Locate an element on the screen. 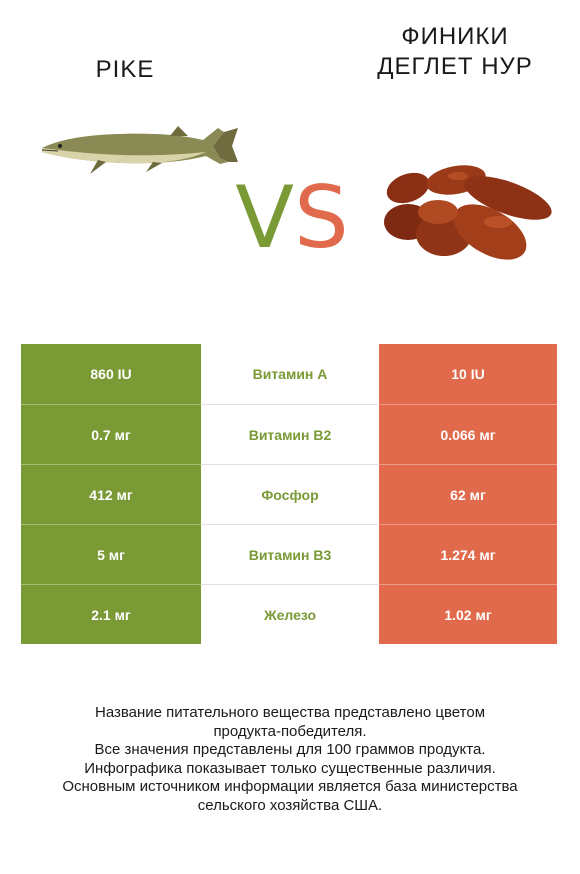  left-value: 860 IU is located at coordinates (111, 374).